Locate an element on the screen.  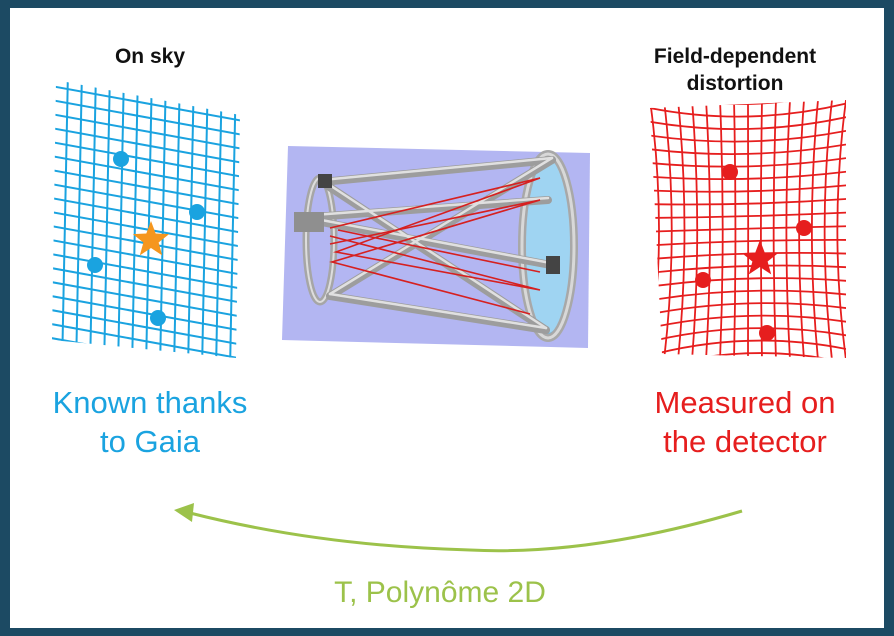
left-heading: On sky is located at coordinates (150, 56).